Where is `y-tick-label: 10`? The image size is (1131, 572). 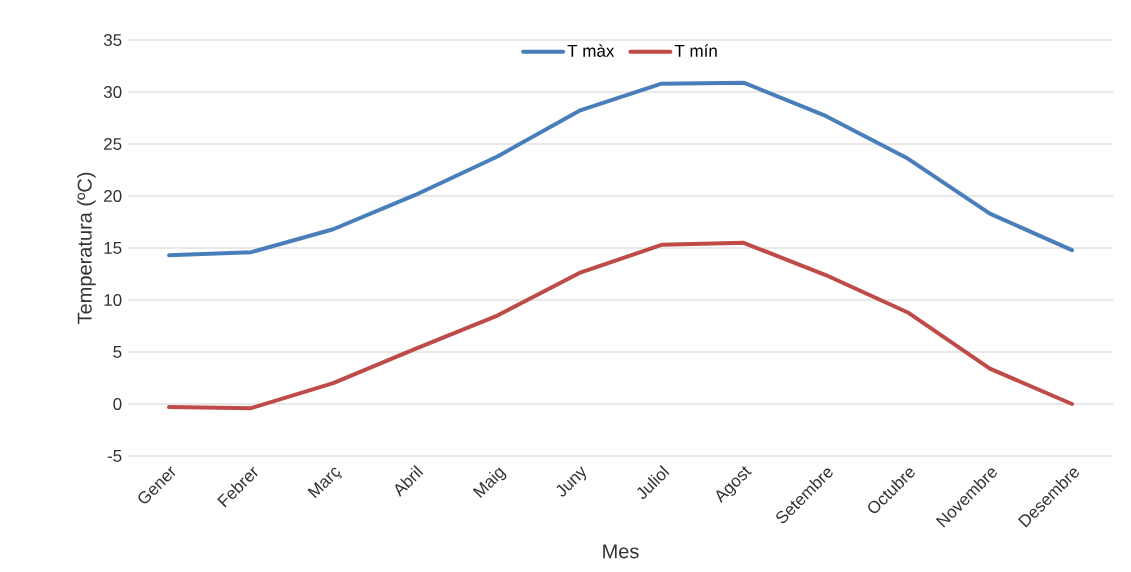
y-tick-label: 10 is located at coordinates (113, 300).